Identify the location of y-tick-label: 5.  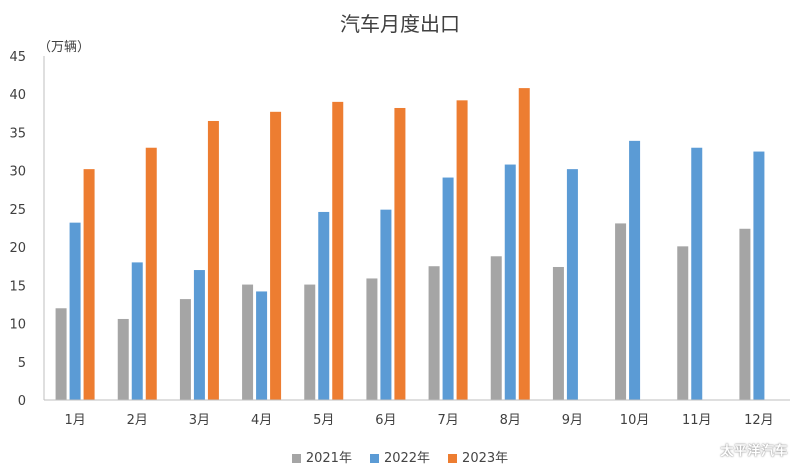
(22, 363).